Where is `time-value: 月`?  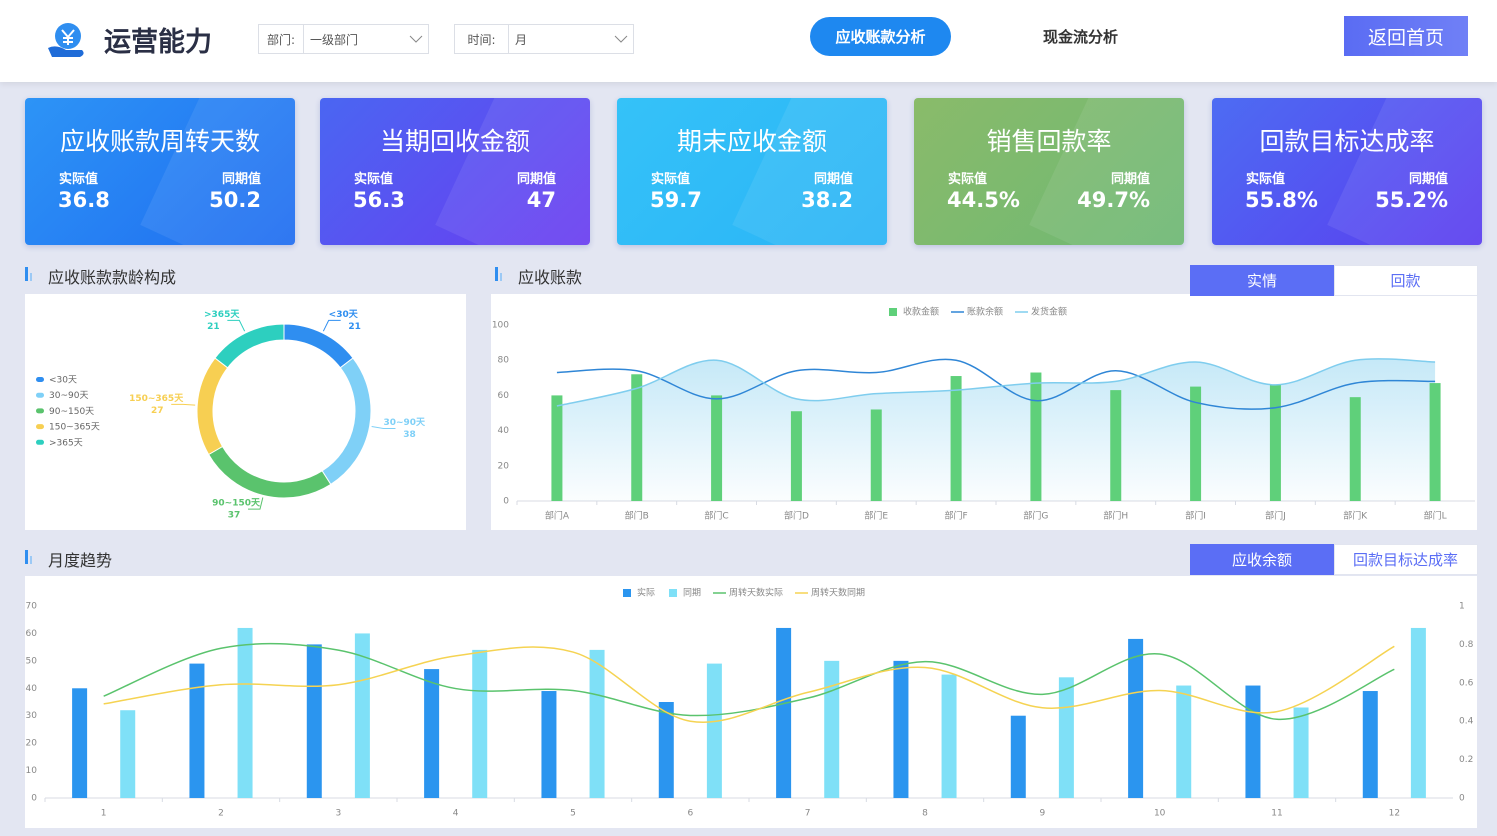
time-value: 月 is located at coordinates (521, 40).